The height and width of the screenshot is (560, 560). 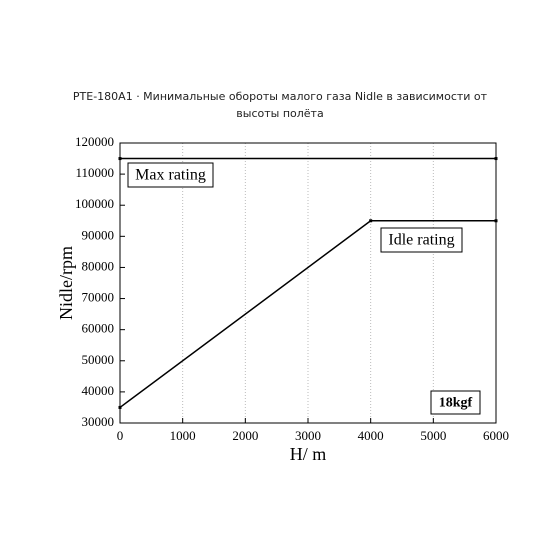 What do you see at coordinates (98, 297) in the screenshot?
I see `y-tick-label: 70000` at bounding box center [98, 297].